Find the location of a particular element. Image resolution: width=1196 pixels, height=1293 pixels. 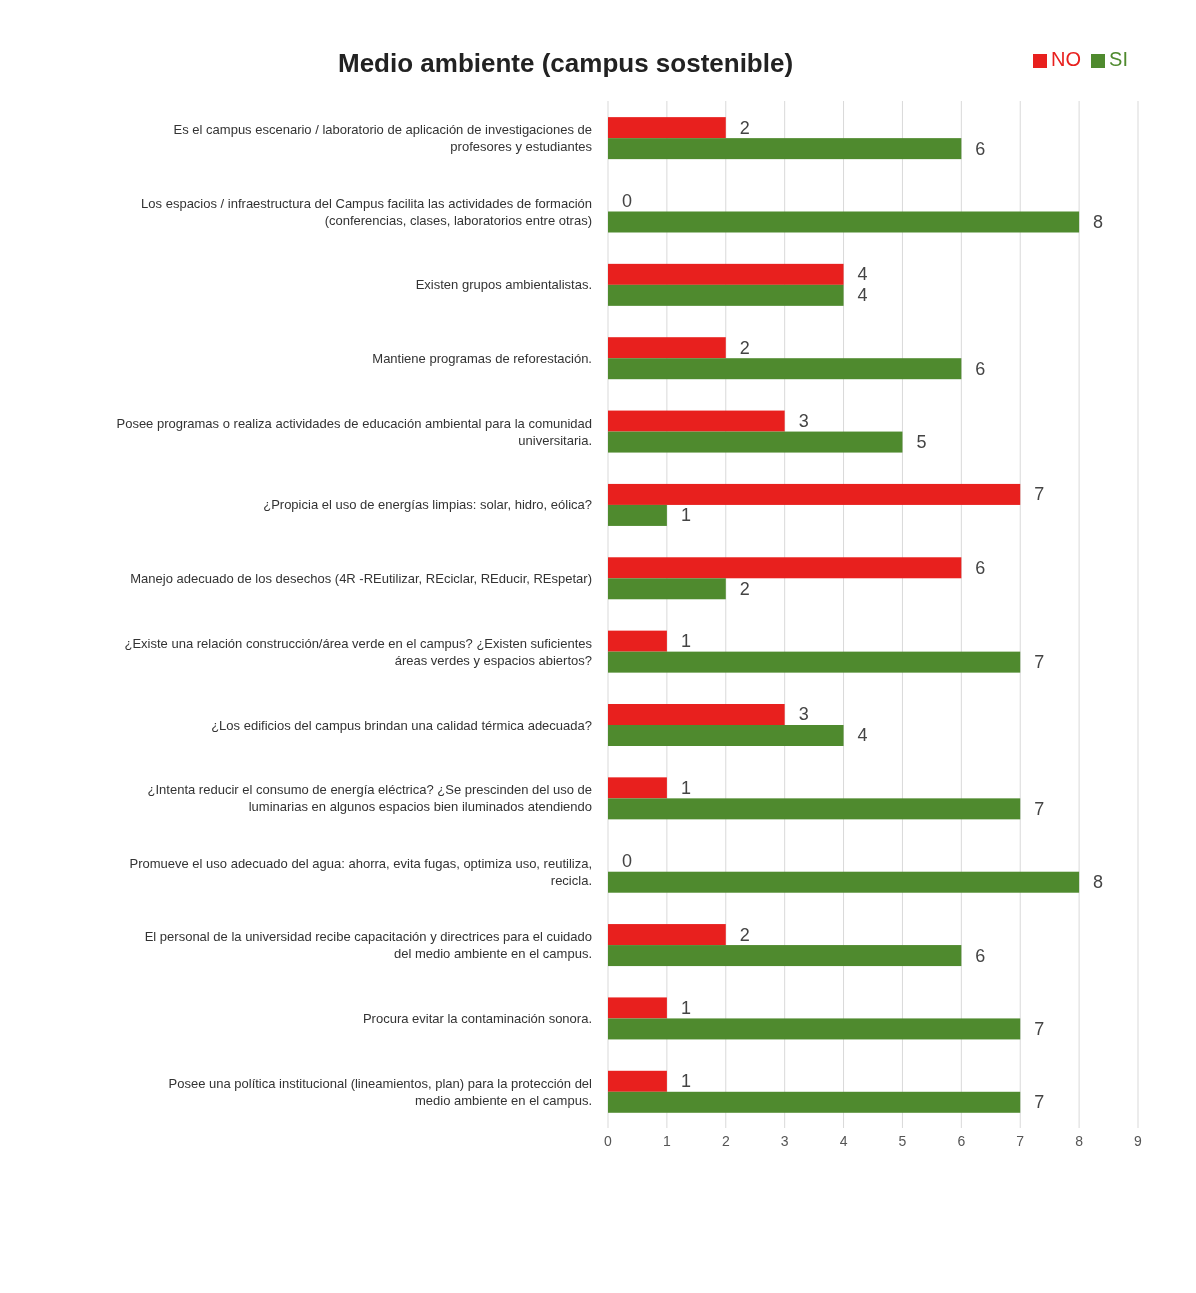

y-tick-label: Procura evitar la contaminación sonora. is located at coordinates (477, 1018).